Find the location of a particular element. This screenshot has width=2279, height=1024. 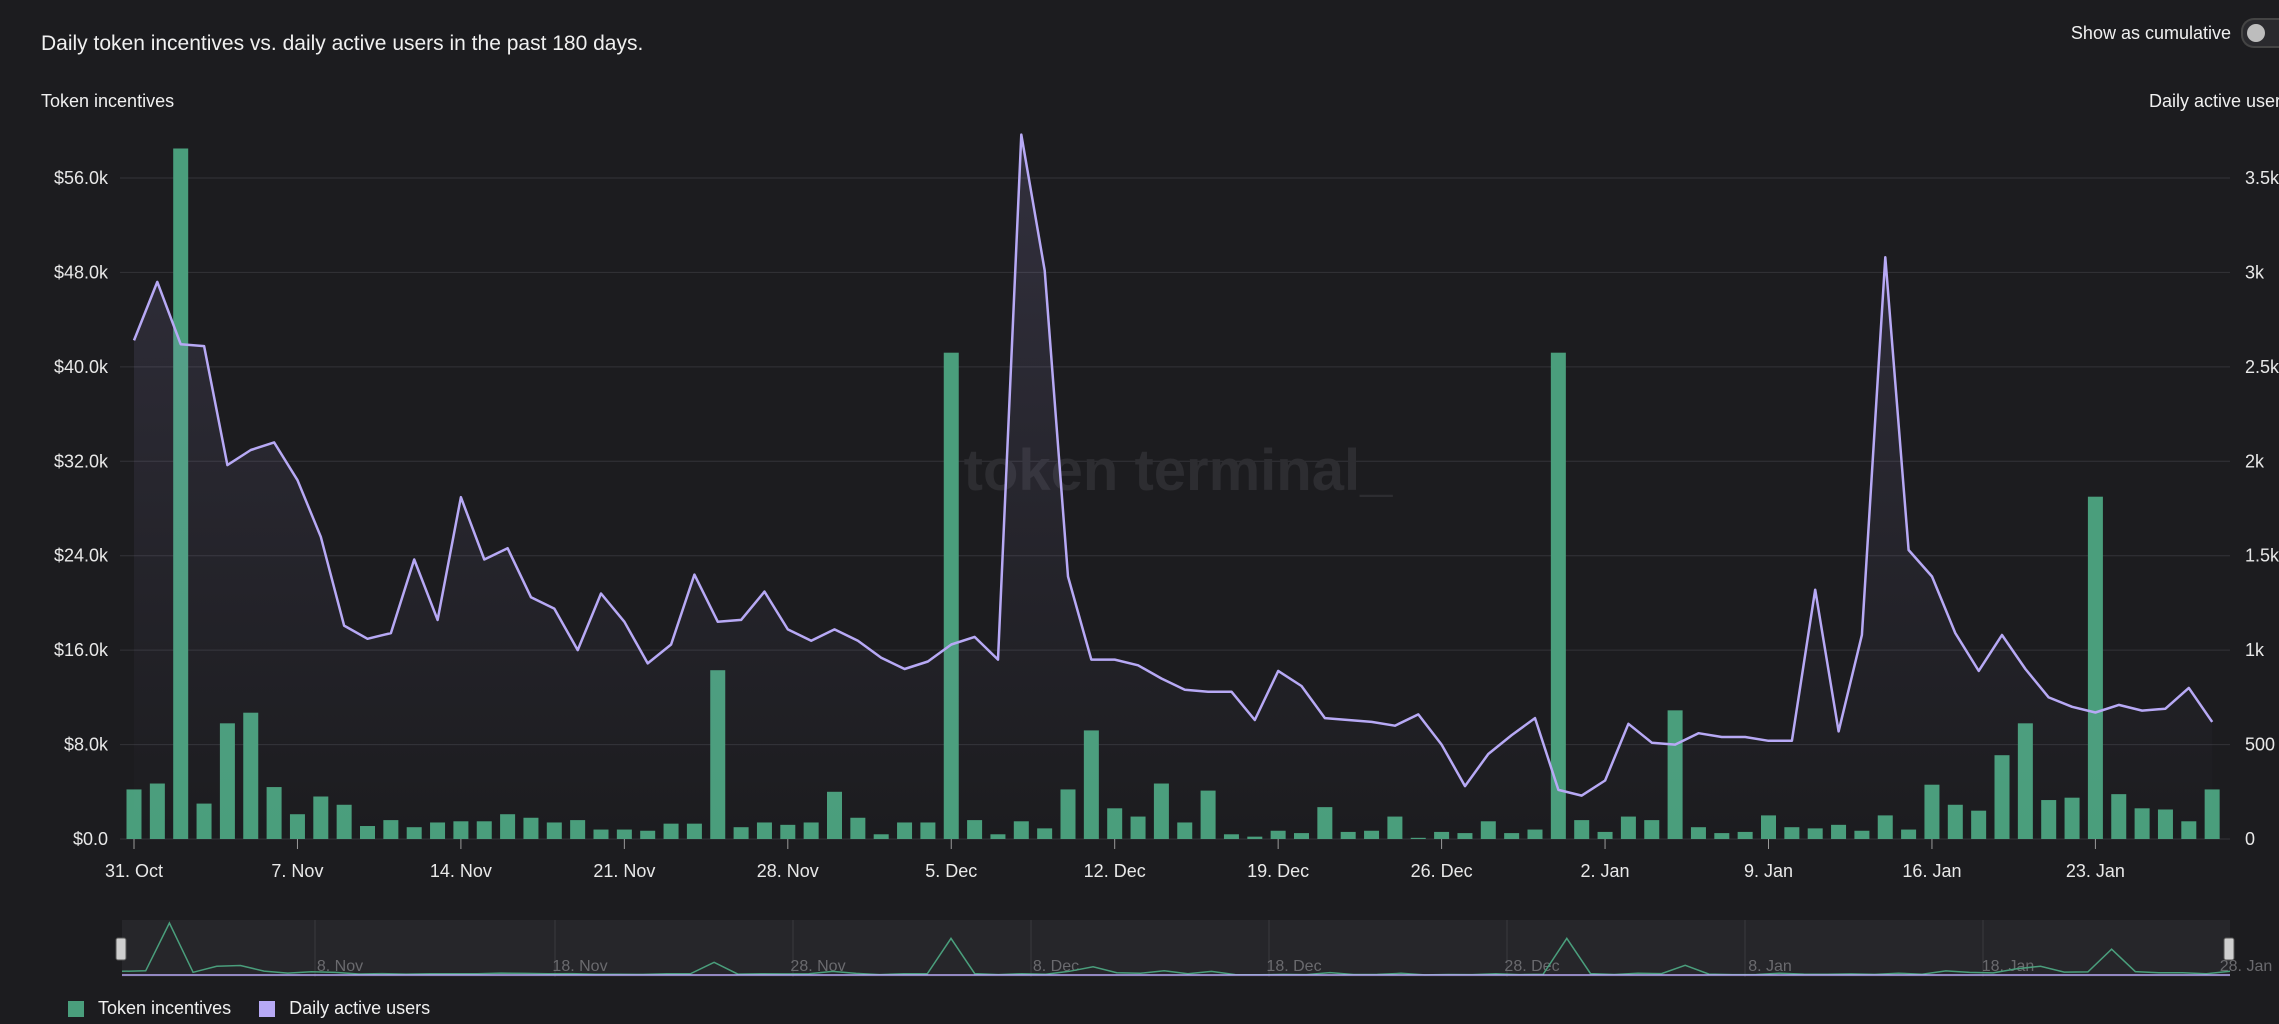

y-axis-right-label: Daily active users is located at coordinates (2214, 101).